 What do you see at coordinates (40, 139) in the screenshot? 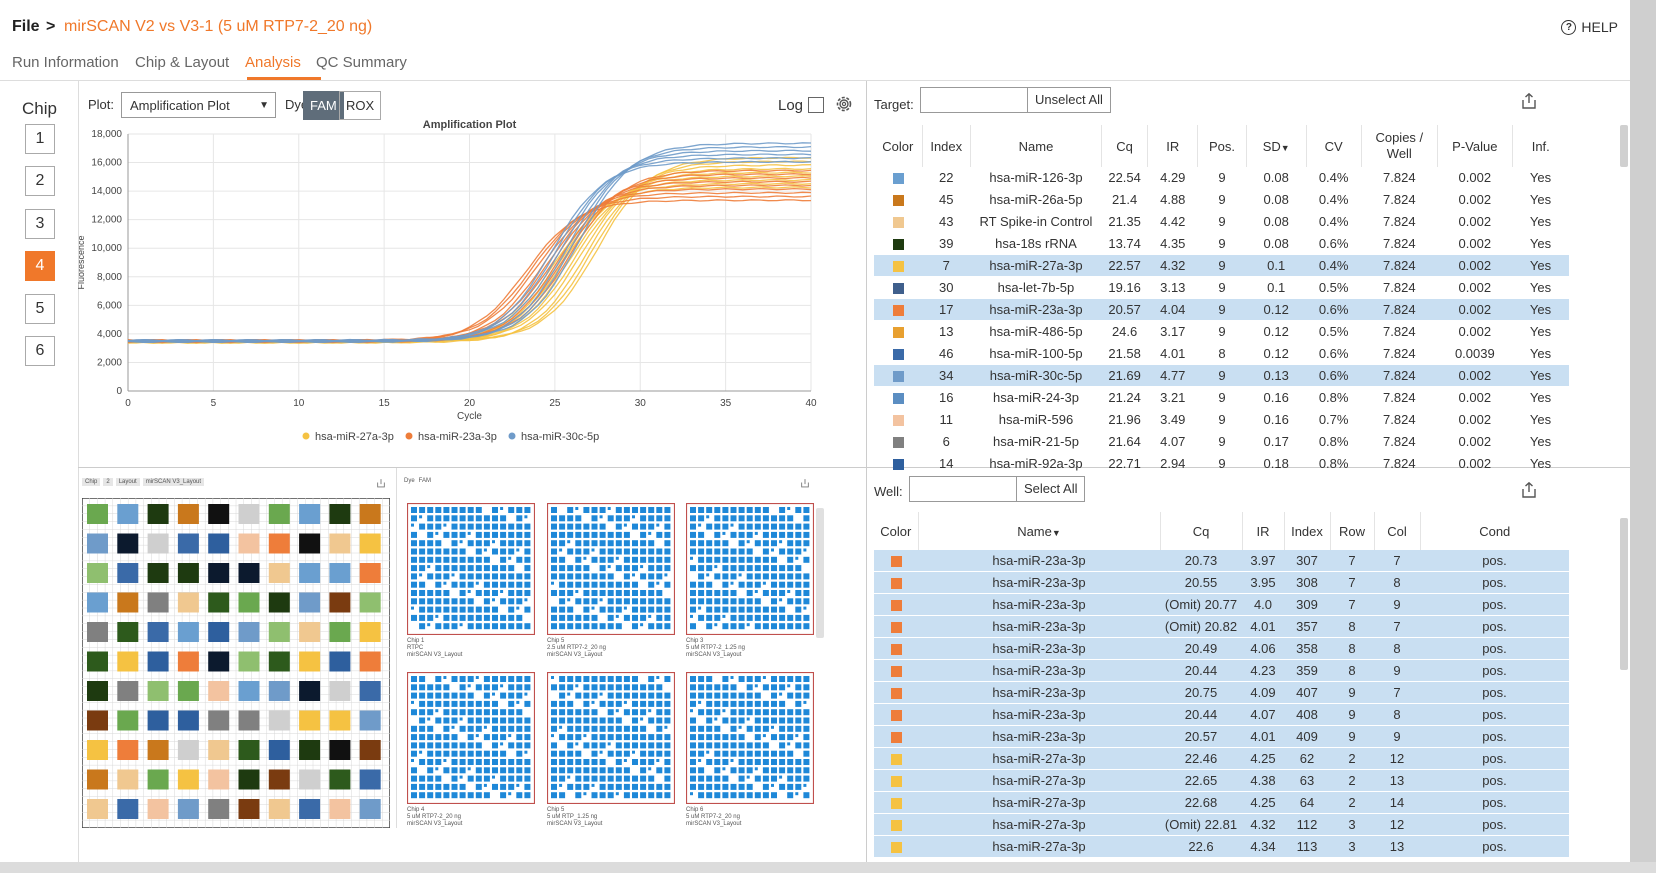
I see `chip-button-1: 1` at bounding box center [40, 139].